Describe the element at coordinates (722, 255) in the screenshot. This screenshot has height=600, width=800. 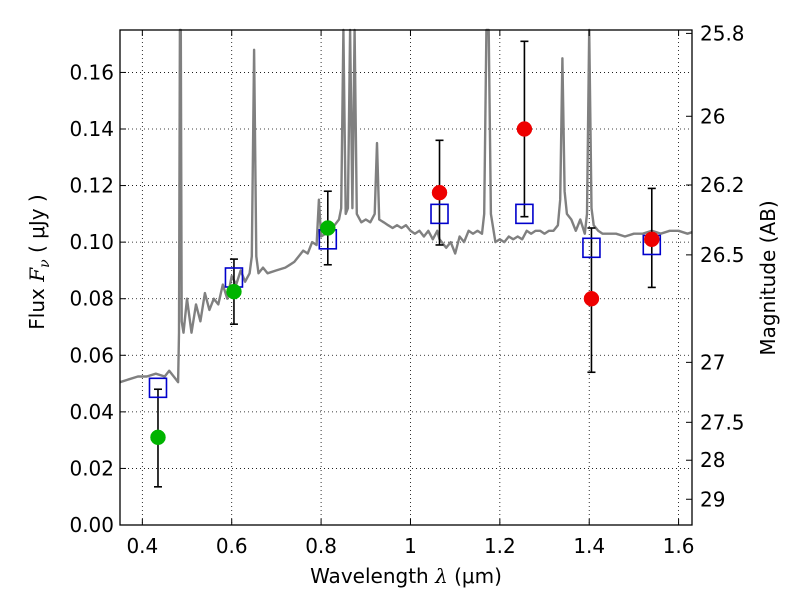
I see `y2-tick-label: 26.5` at that location.